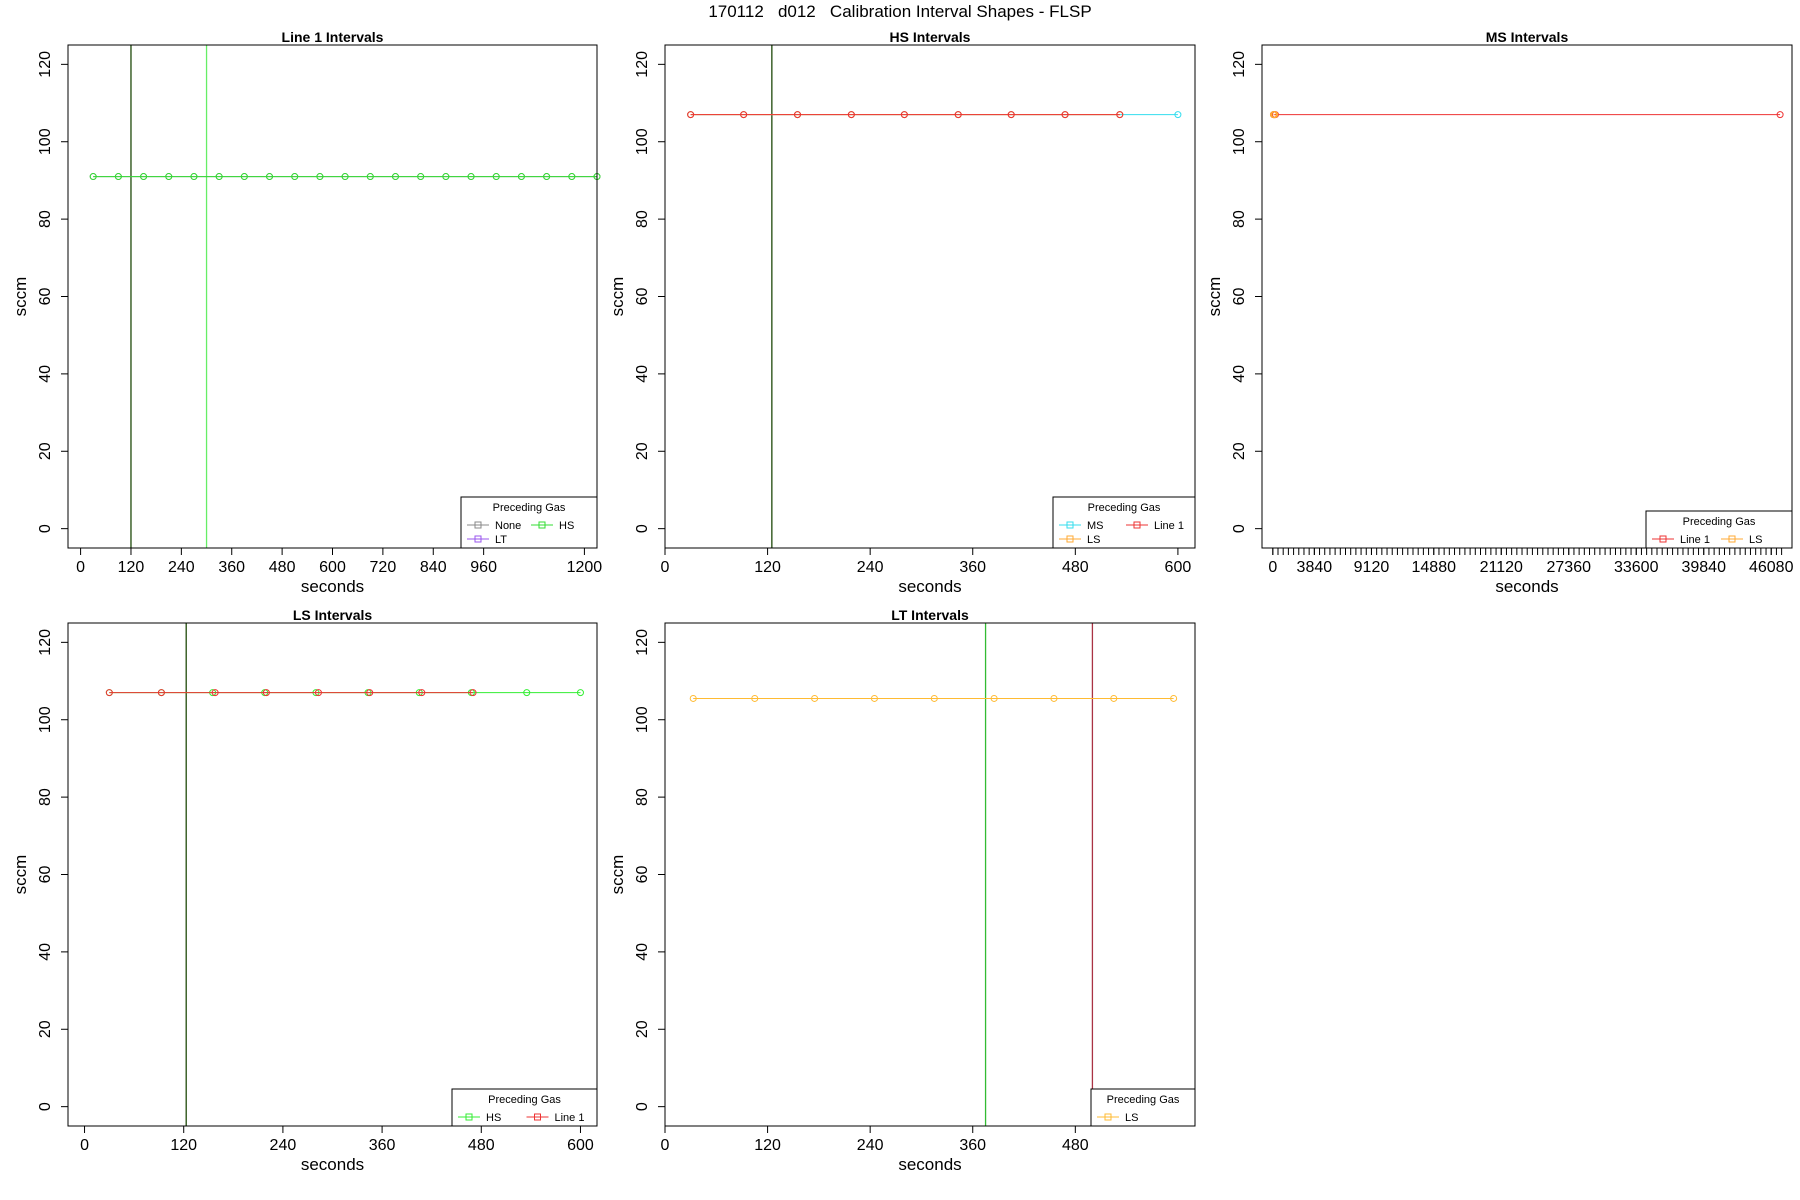 The width and height of the screenshot is (1800, 1200). Describe the element at coordinates (1095, 526) in the screenshot. I see `legend-entry-label: MS` at that location.